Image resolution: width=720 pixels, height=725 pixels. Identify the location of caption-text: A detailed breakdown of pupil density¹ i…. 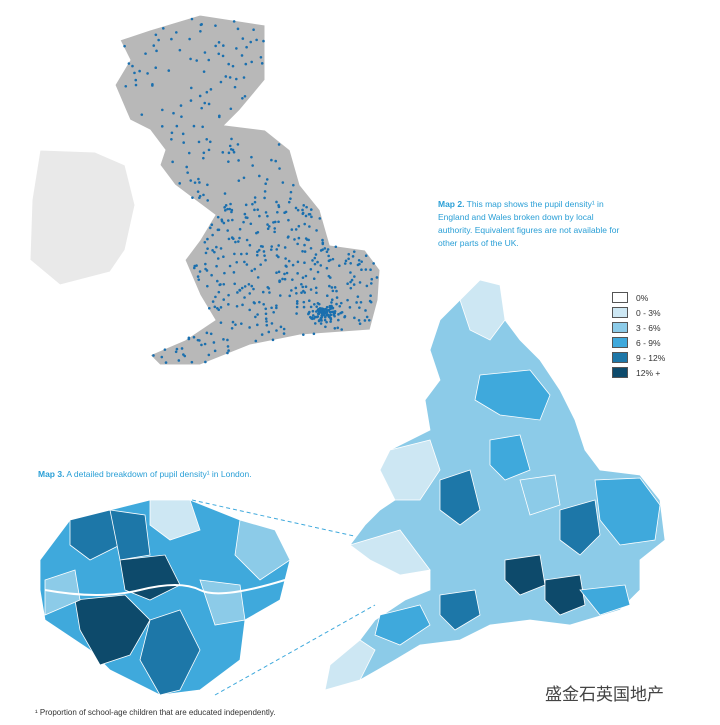
(158, 474).